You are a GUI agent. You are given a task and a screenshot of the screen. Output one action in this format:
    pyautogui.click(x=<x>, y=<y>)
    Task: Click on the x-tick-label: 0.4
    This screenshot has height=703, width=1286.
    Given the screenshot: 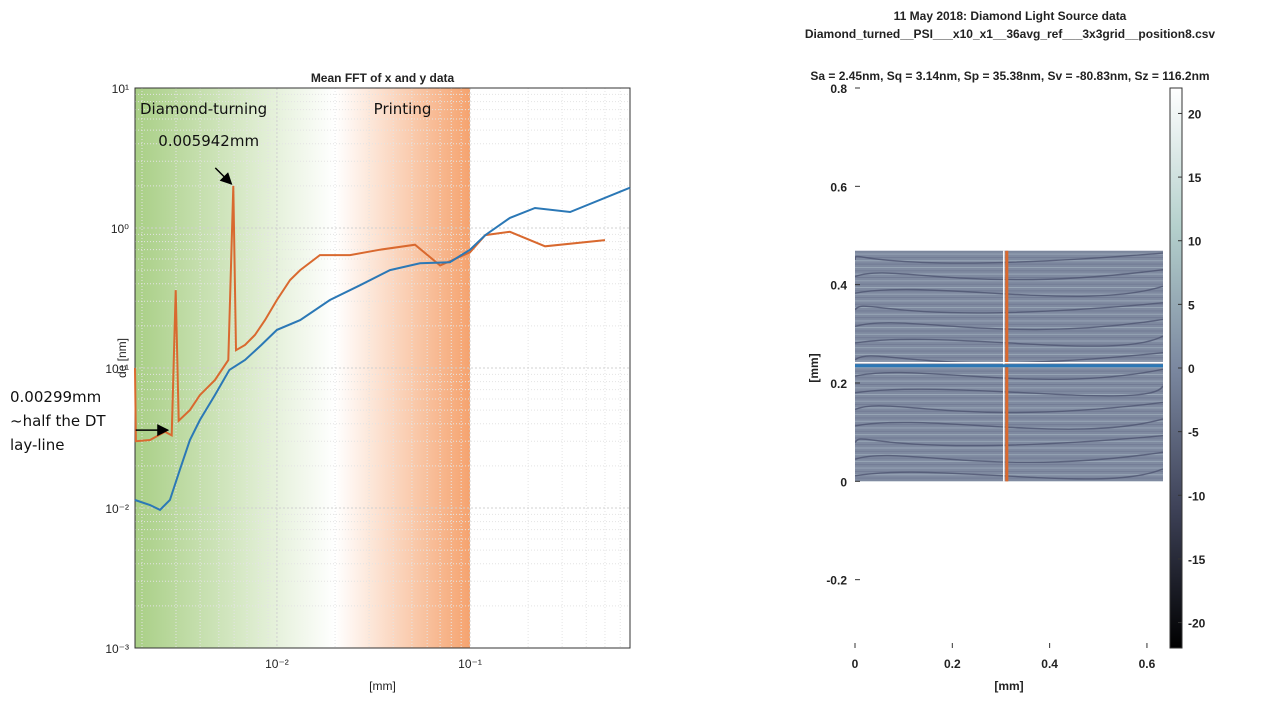 What is the action you would take?
    pyautogui.click(x=1049, y=664)
    